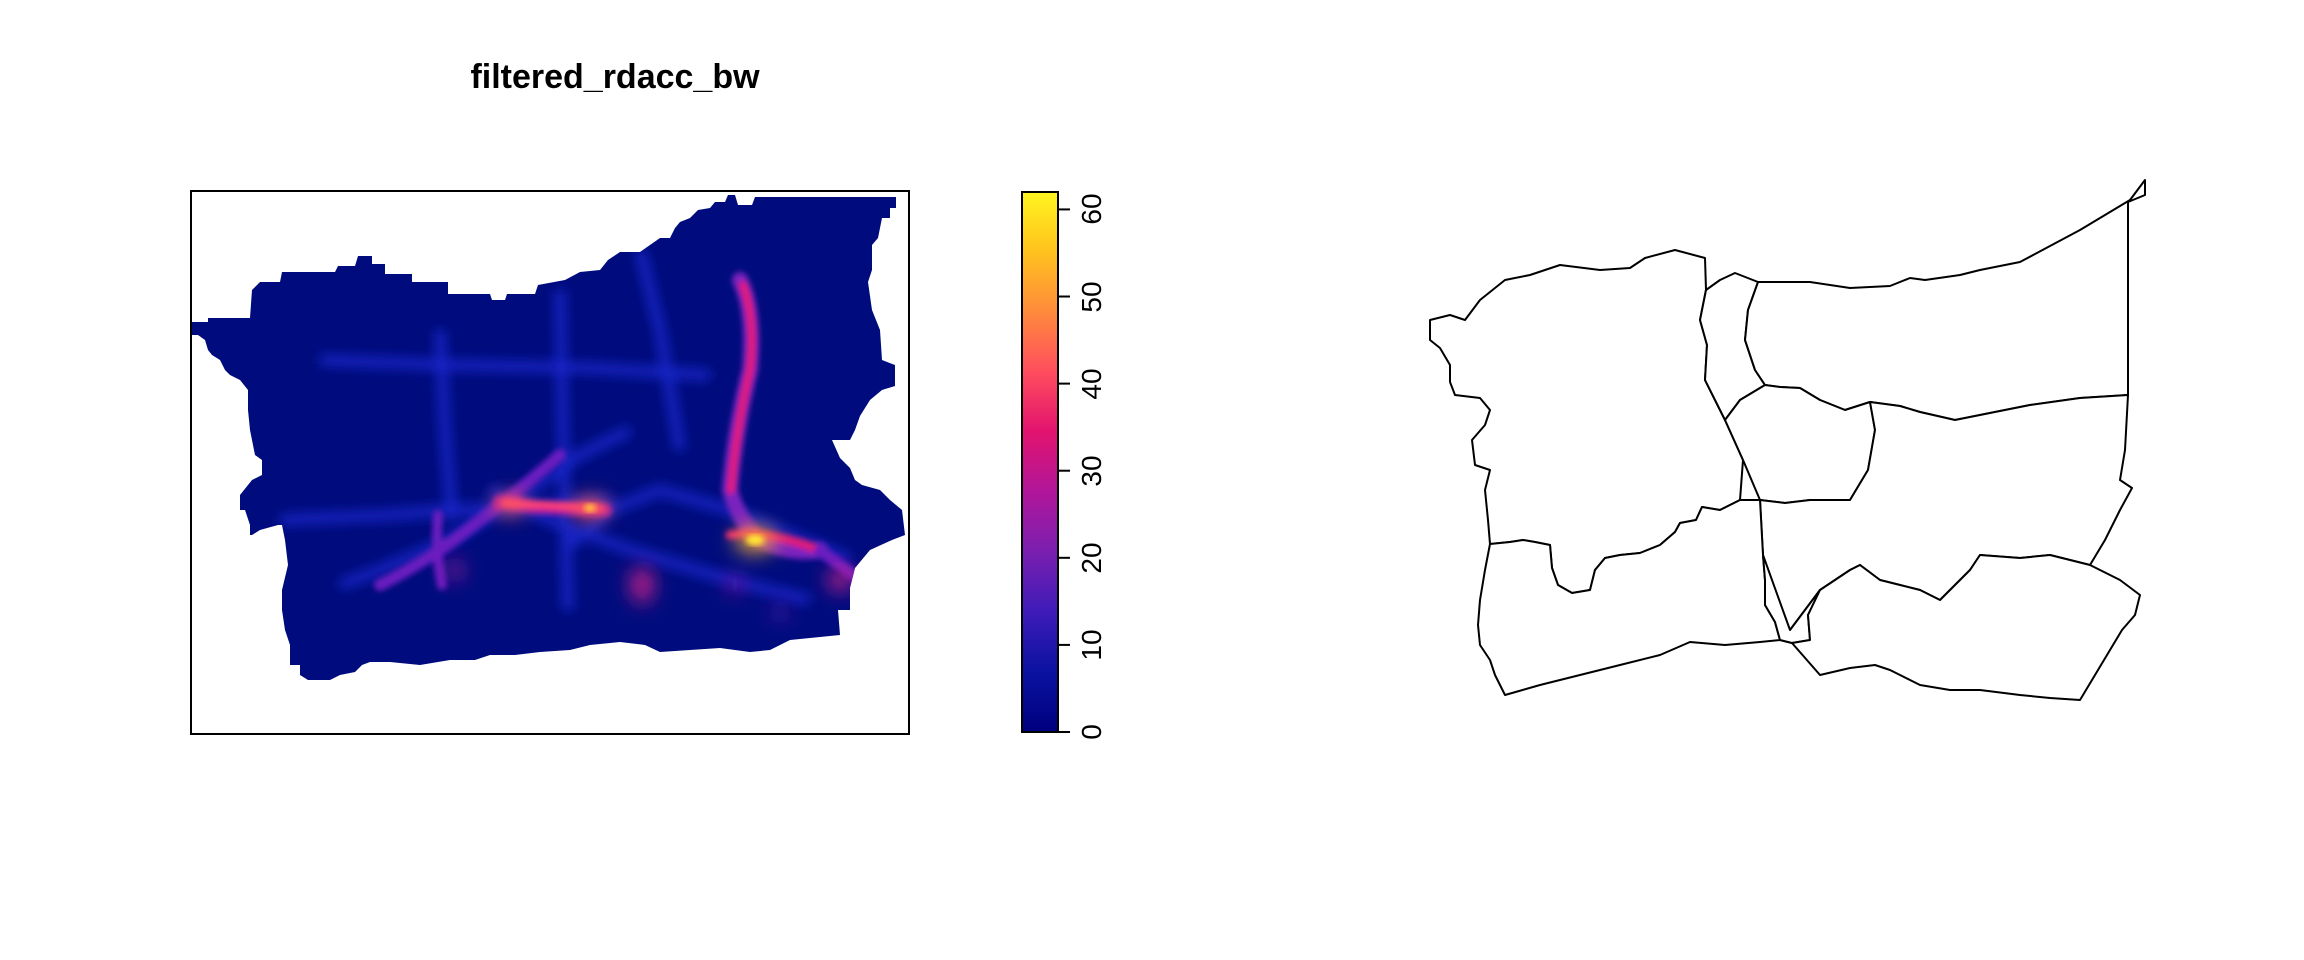 This screenshot has width=2304, height=960. What do you see at coordinates (1040, 462) in the screenshot?
I see `legend-color-bar` at bounding box center [1040, 462].